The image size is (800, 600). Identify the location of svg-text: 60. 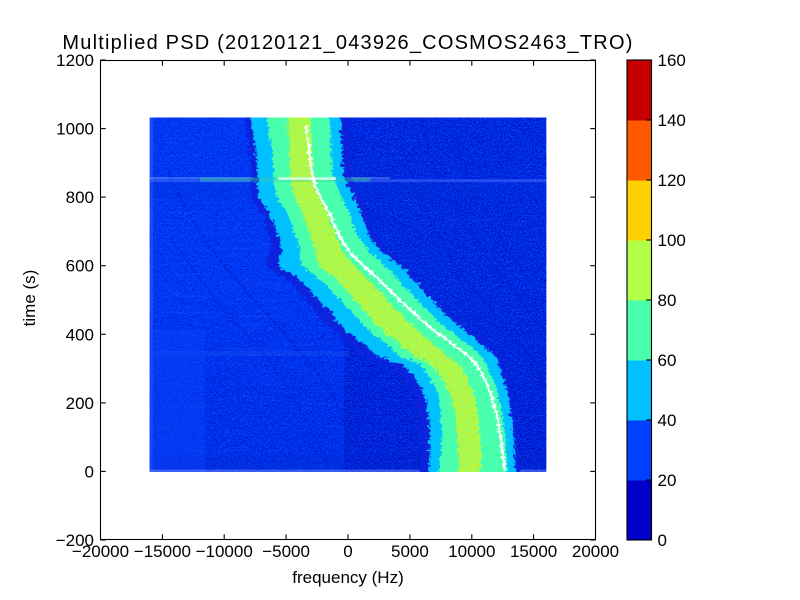
(667, 360).